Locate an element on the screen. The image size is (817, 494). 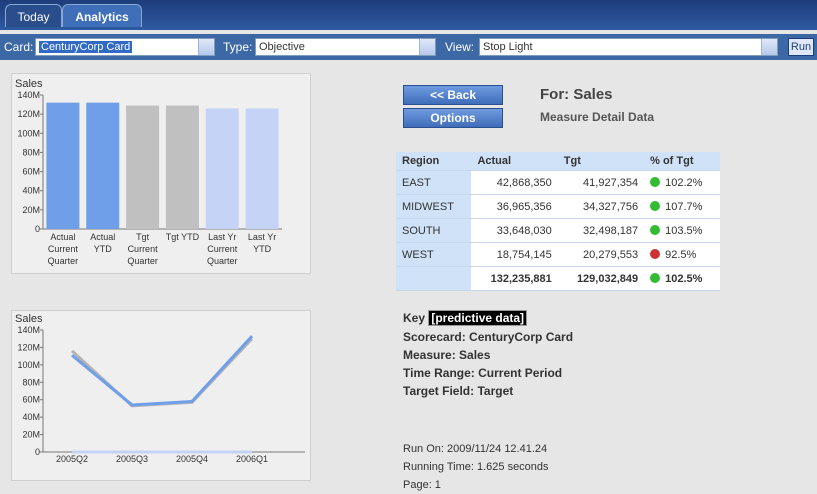
type-select: Objective is located at coordinates (345, 47).